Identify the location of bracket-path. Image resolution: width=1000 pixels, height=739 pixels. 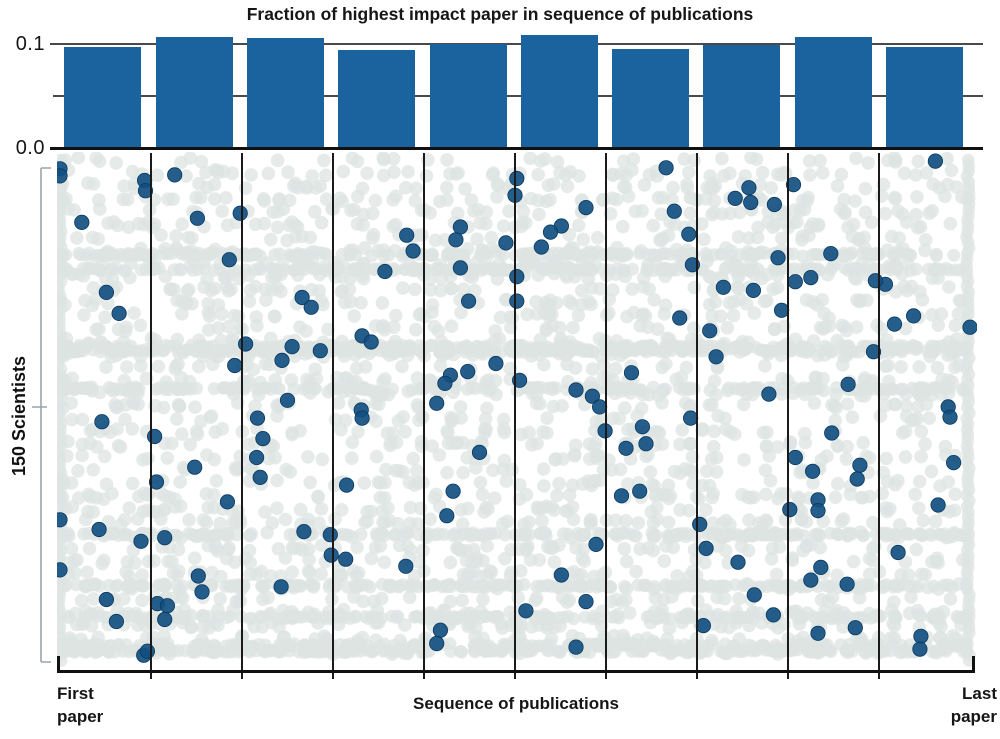
(41, 415).